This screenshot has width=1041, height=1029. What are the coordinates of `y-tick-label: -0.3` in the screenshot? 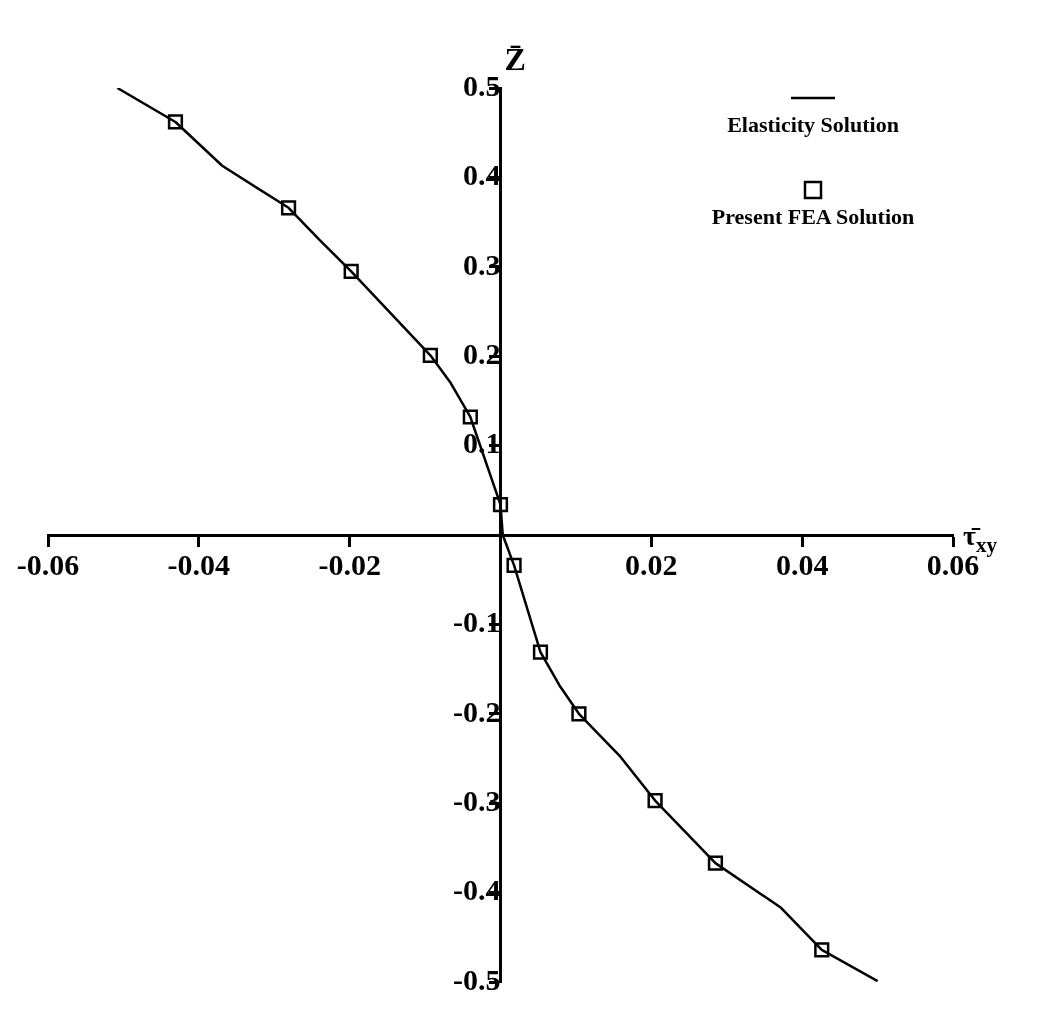 It's located at (477, 800).